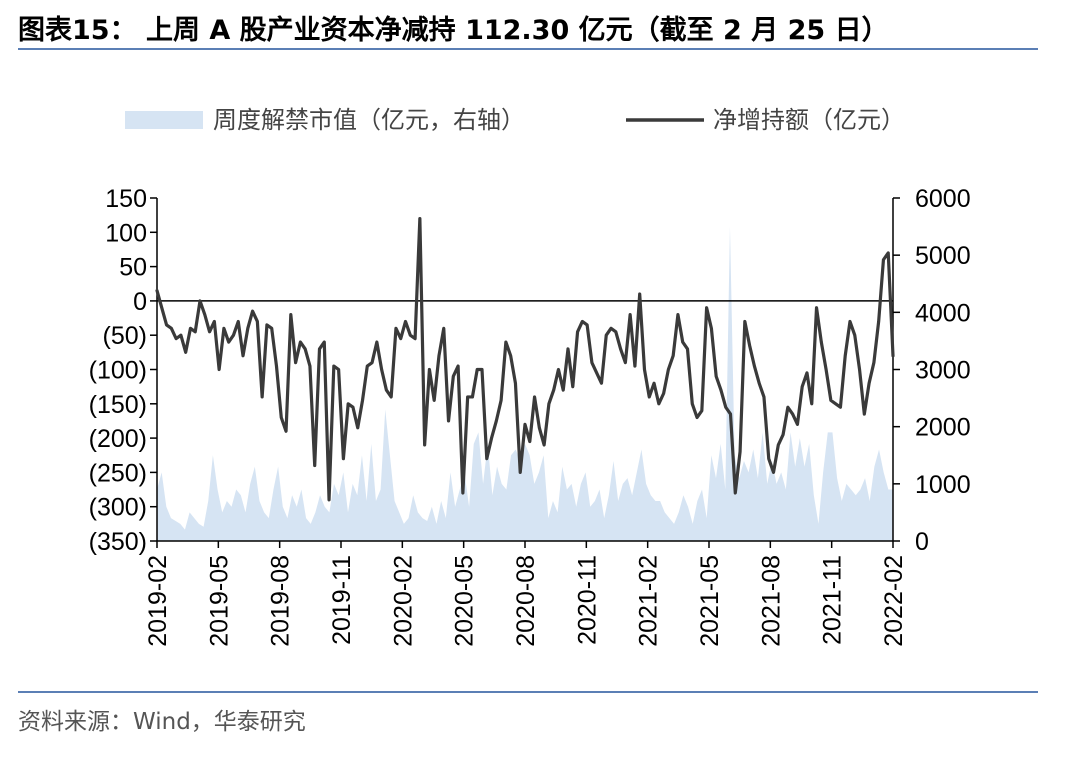 The image size is (1080, 757). Describe the element at coordinates (528, 49) in the screenshot. I see `title-divider` at that location.